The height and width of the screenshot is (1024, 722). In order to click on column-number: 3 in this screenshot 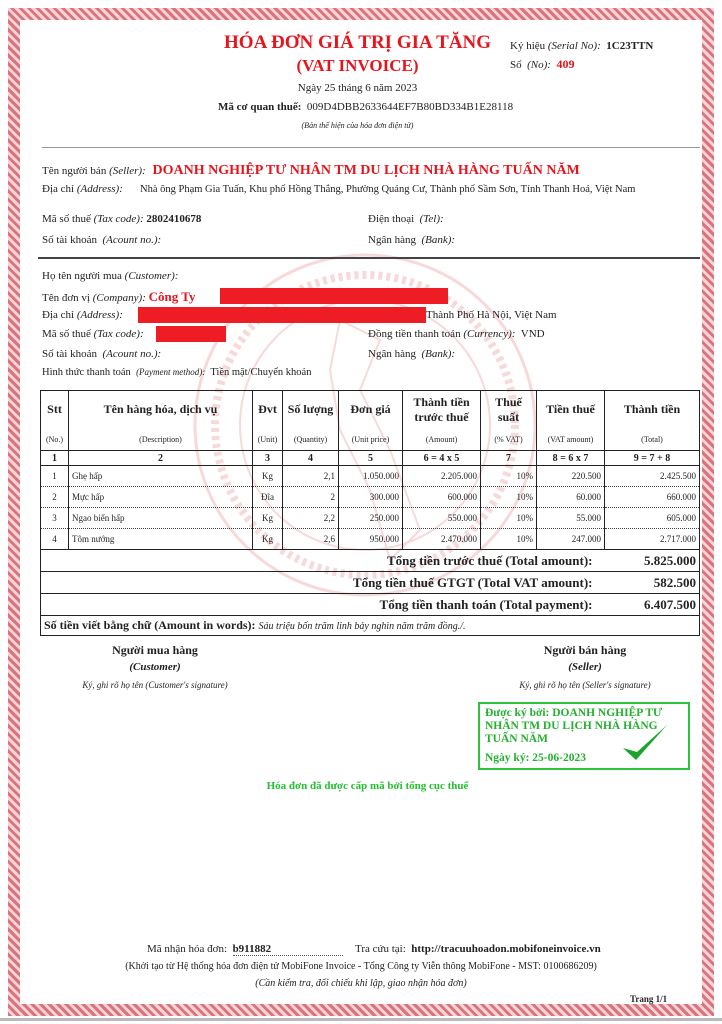, I will do `click(267, 458)`.